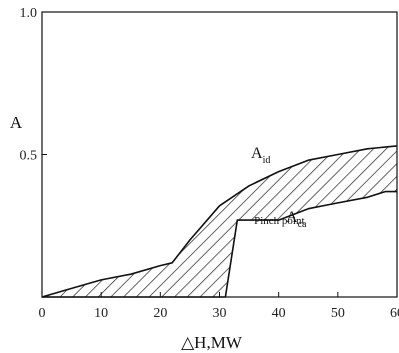 The height and width of the screenshot is (353, 399). I want to click on series-label-aca-subscript: ca, so click(302, 224).